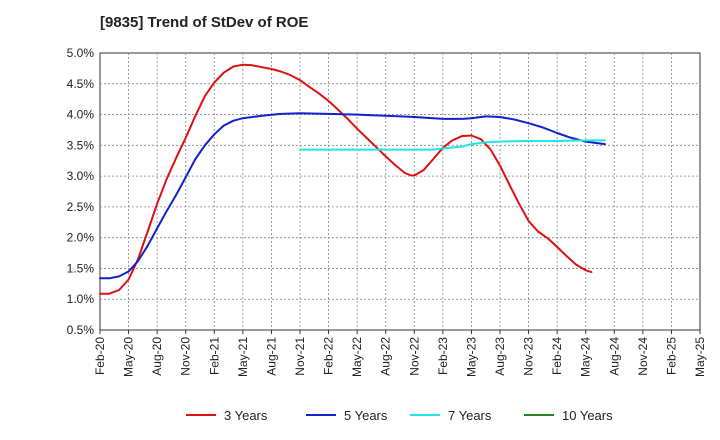 This screenshot has width=720, height=440. What do you see at coordinates (157, 356) in the screenshot?
I see `x-tick-label: Aug-20` at bounding box center [157, 356].